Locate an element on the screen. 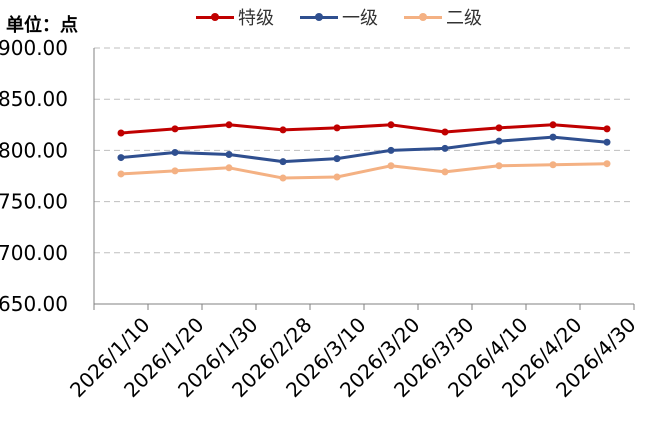  y-tick-label-0: 900.00 is located at coordinates (34, 48).